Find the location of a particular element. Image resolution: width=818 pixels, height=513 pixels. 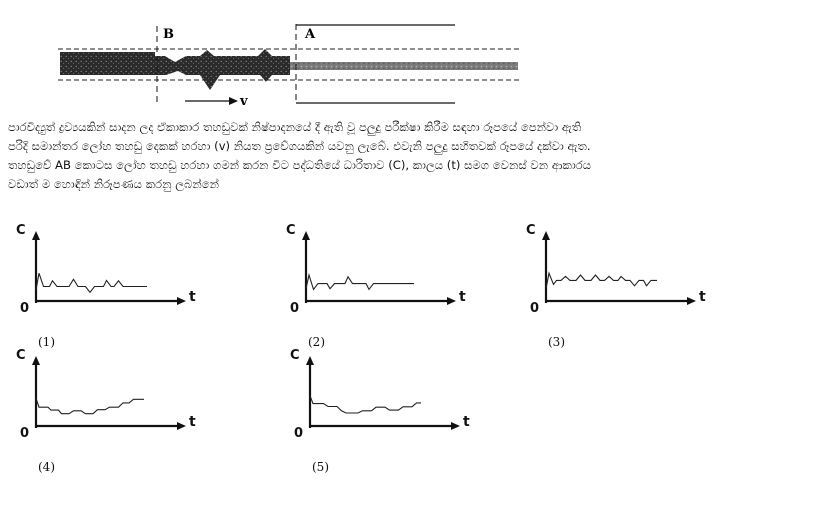

graph-option-3: C 0 t (3) is located at coordinates (624, 286).